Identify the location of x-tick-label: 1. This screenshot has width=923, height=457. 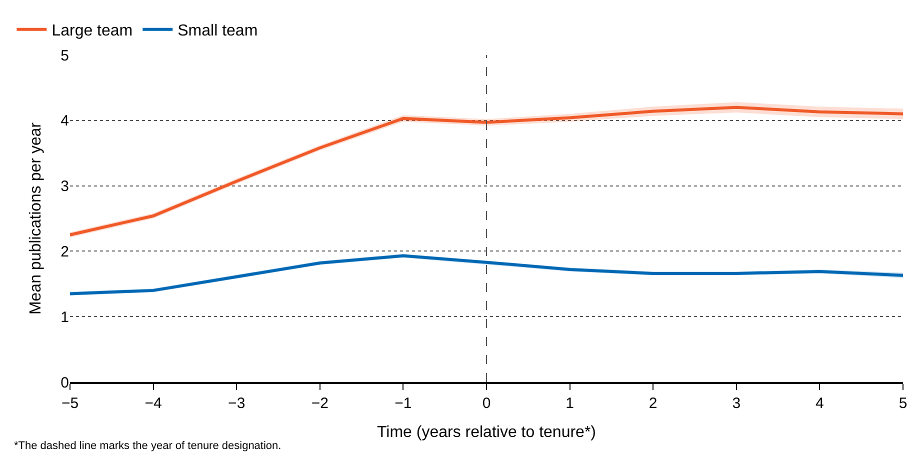
(570, 403).